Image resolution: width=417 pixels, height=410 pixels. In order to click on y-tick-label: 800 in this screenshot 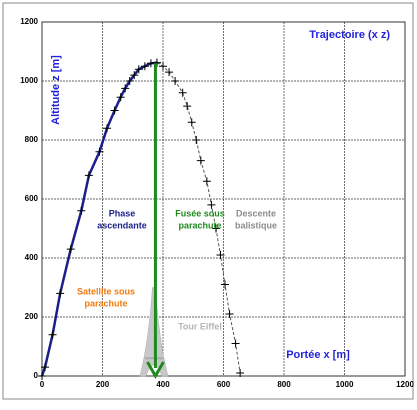, I will do `click(32, 139)`.